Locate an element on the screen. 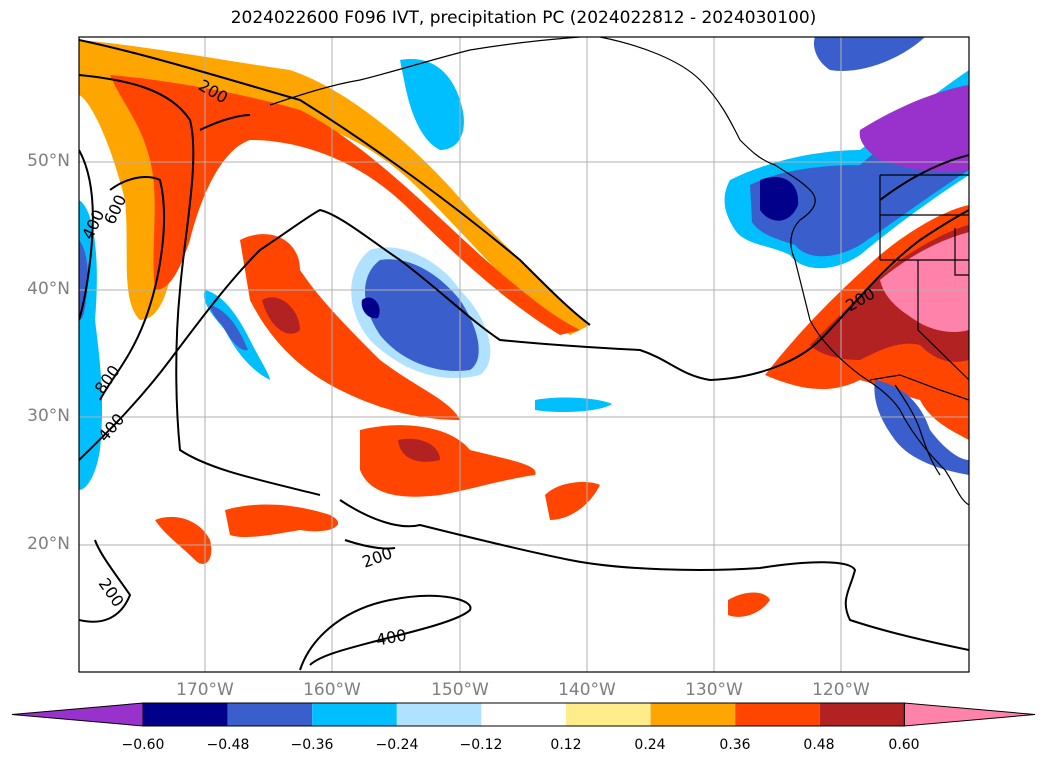 This screenshot has height=765, width=1047. colorbar is located at coordinates (523, 714).